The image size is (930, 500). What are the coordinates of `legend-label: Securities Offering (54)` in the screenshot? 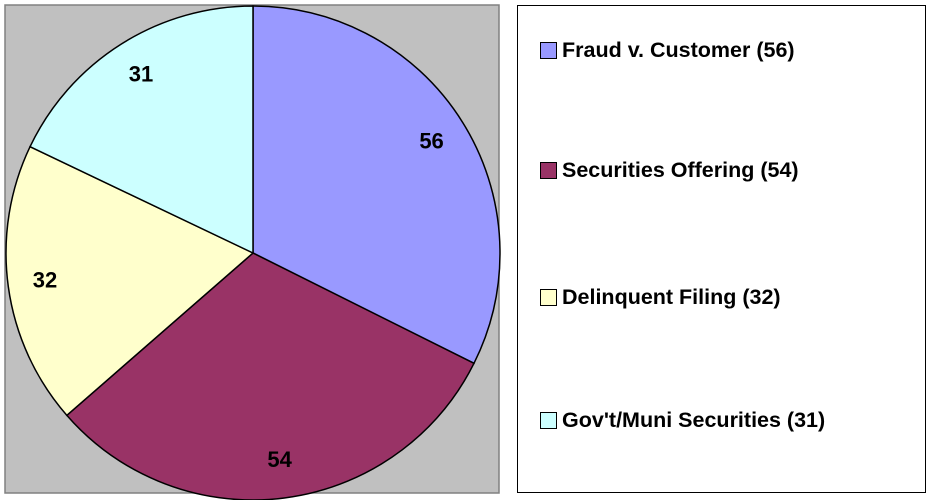 It's located at (680, 170).